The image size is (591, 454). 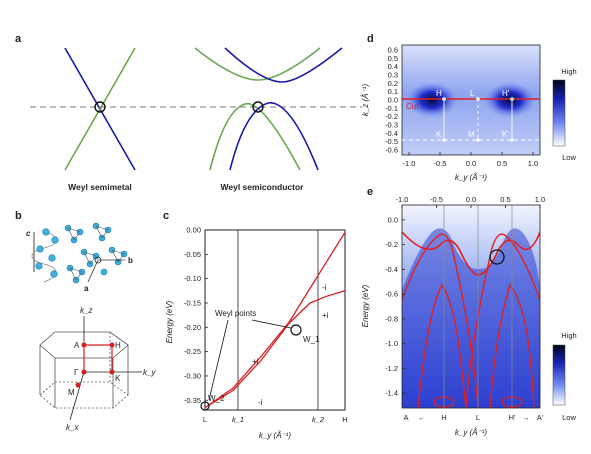 I want to click on panel-e-label: e, so click(x=370, y=192).